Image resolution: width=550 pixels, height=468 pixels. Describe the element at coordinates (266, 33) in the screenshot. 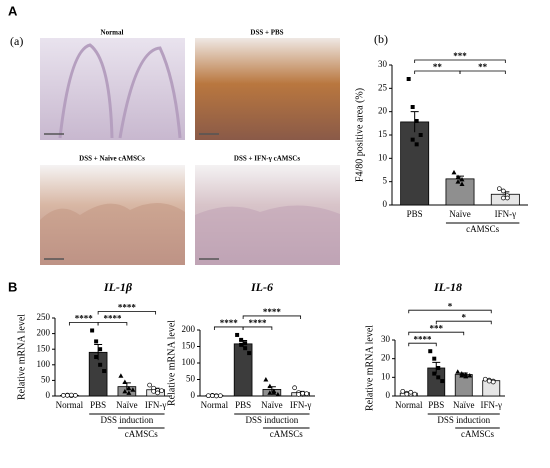

I see `micrograph-label: DSS + PBS` at that location.